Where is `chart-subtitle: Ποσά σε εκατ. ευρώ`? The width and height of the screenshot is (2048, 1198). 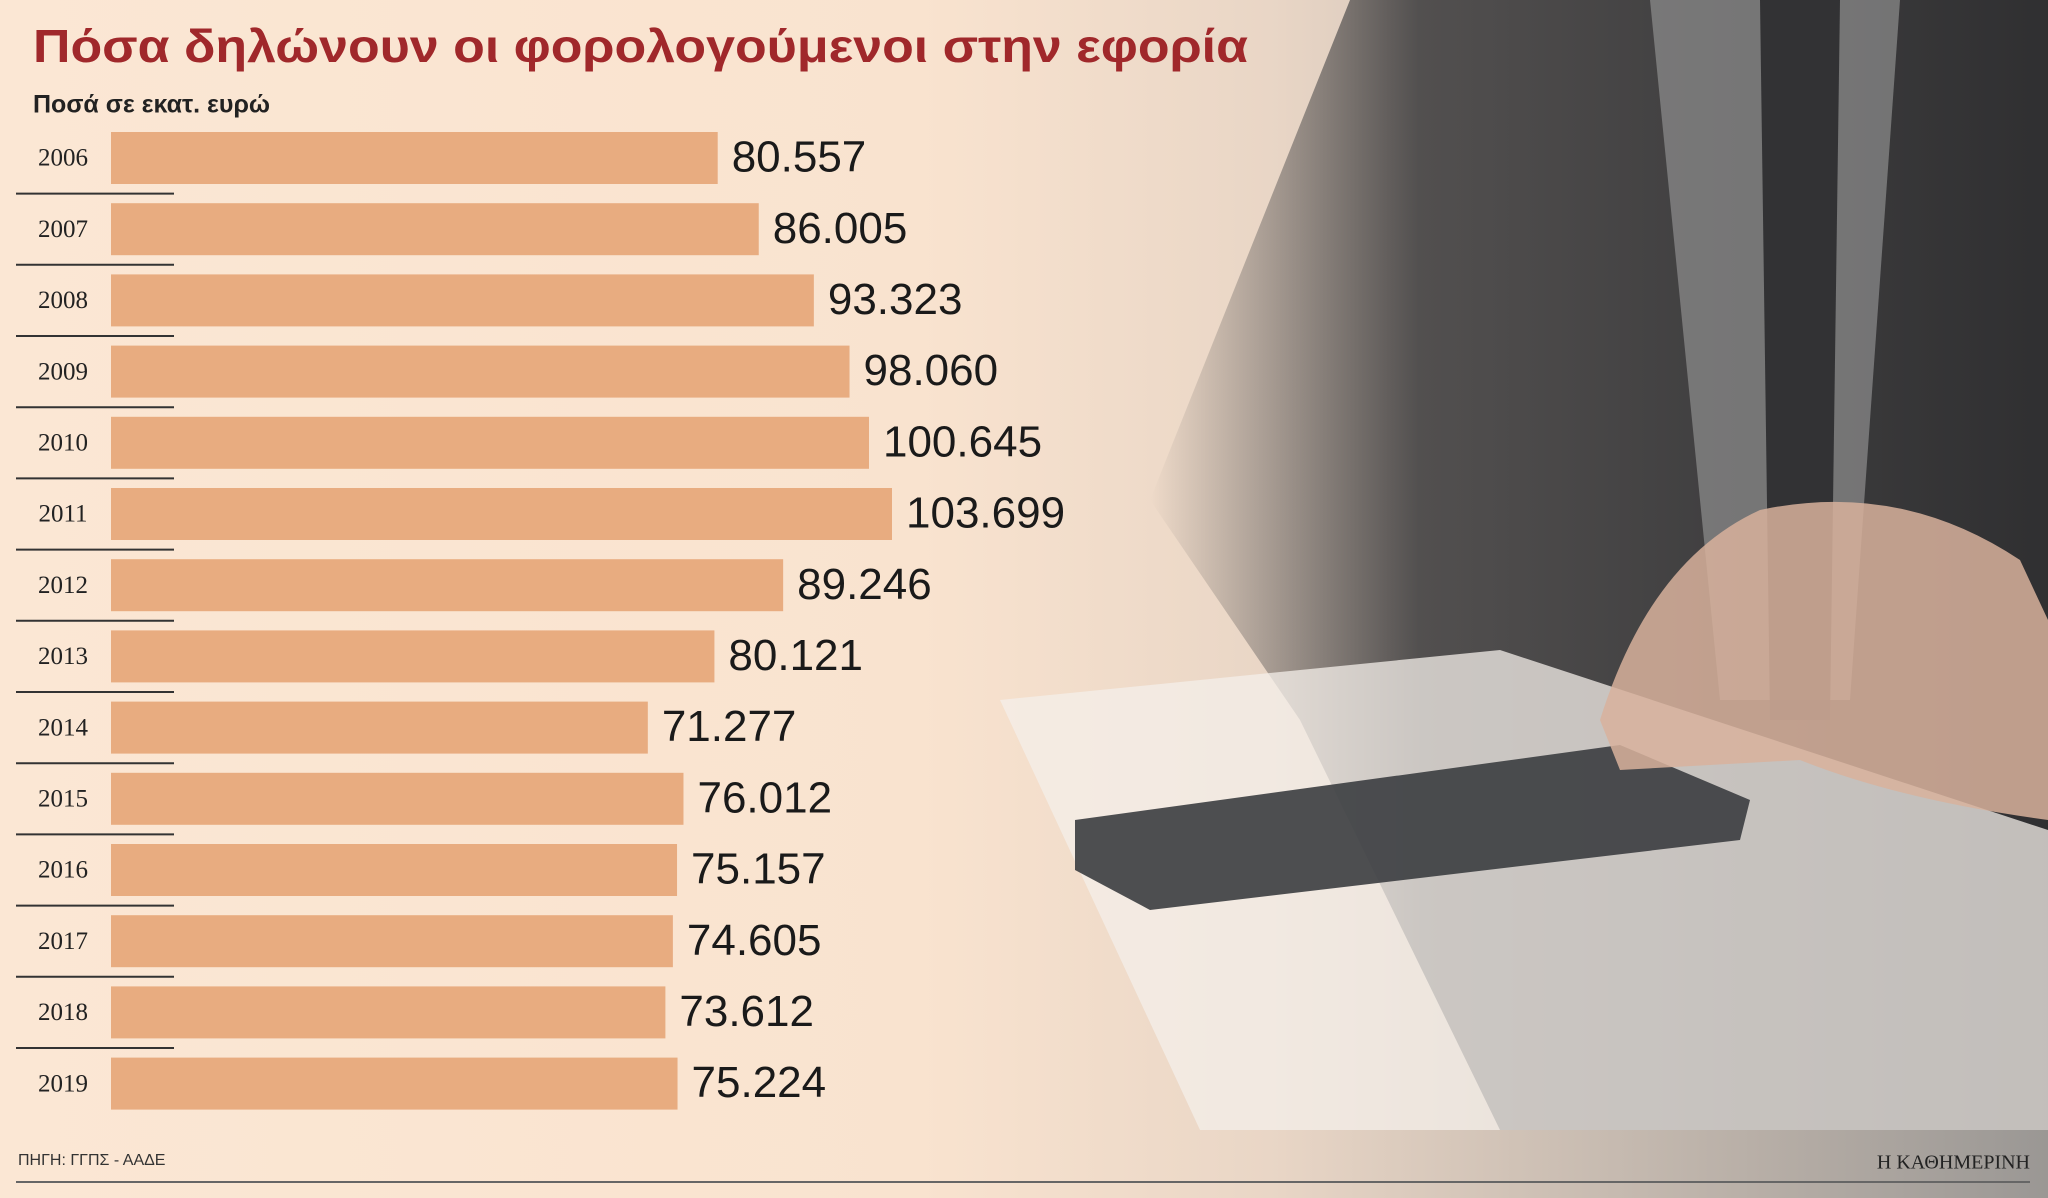
chart-subtitle: Ποσά σε εκατ. ευρώ is located at coordinates (151, 105).